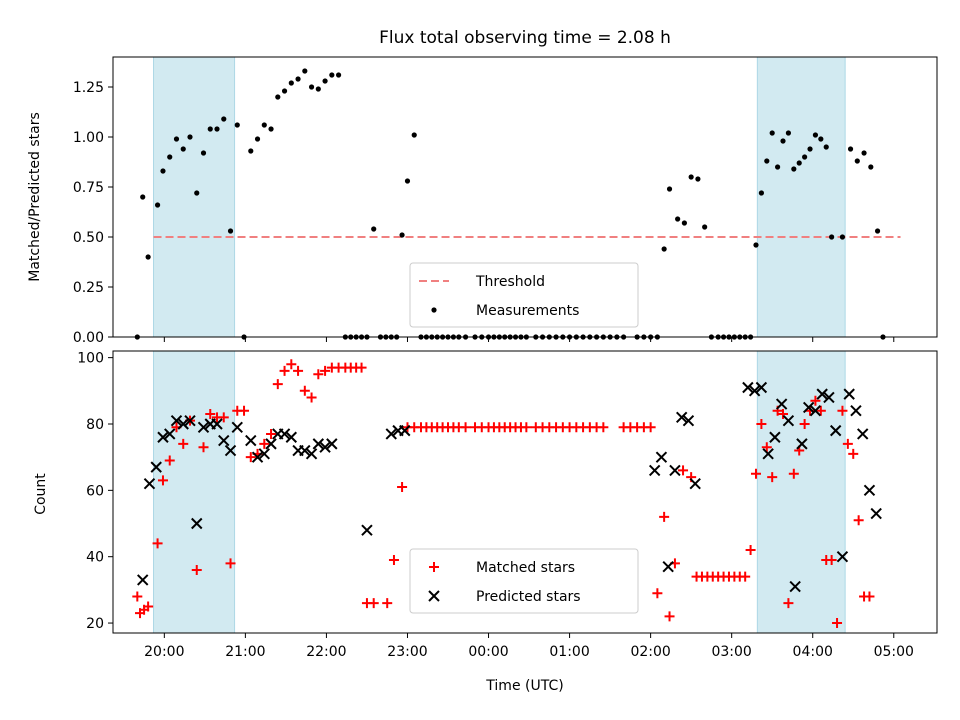  Describe the element at coordinates (525, 568) in the screenshot. I see `legend-label: Matched stars` at that location.